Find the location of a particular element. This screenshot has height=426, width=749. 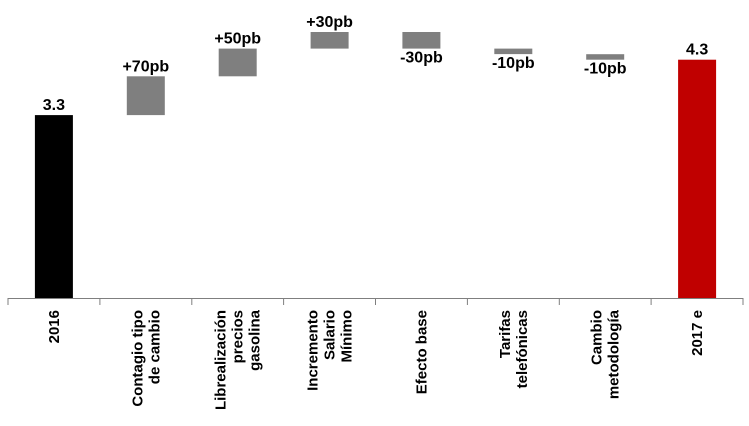

category-label-line: metodología is located at coordinates (614, 354).